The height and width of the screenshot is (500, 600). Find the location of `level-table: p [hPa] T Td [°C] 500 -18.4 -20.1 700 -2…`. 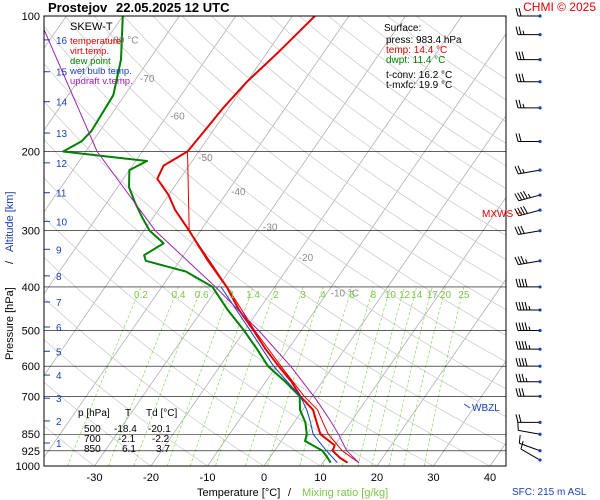

level-table: p [hPa] T Td [°C] 500 -18.4 -20.1 700 -2… is located at coordinates (127, 431).